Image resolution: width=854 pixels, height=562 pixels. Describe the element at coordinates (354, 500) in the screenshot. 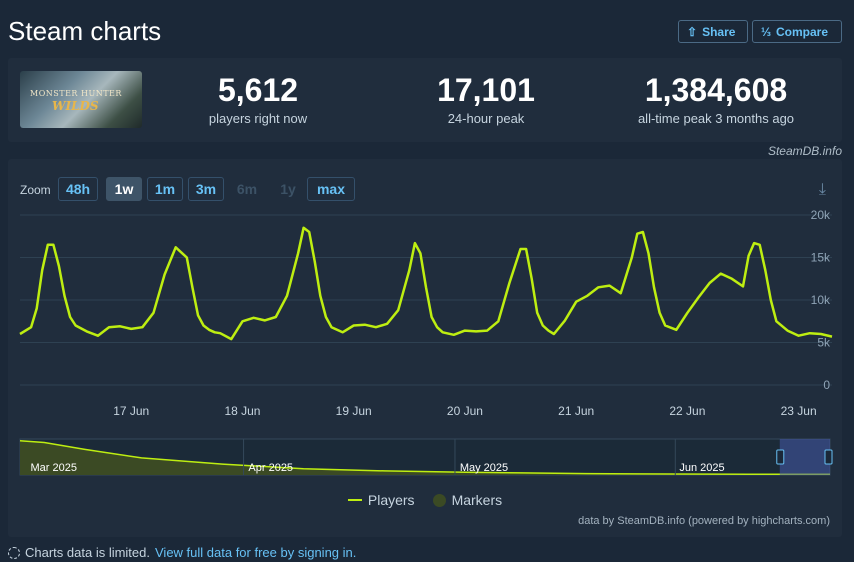

I see `legend-players-swatch` at that location.